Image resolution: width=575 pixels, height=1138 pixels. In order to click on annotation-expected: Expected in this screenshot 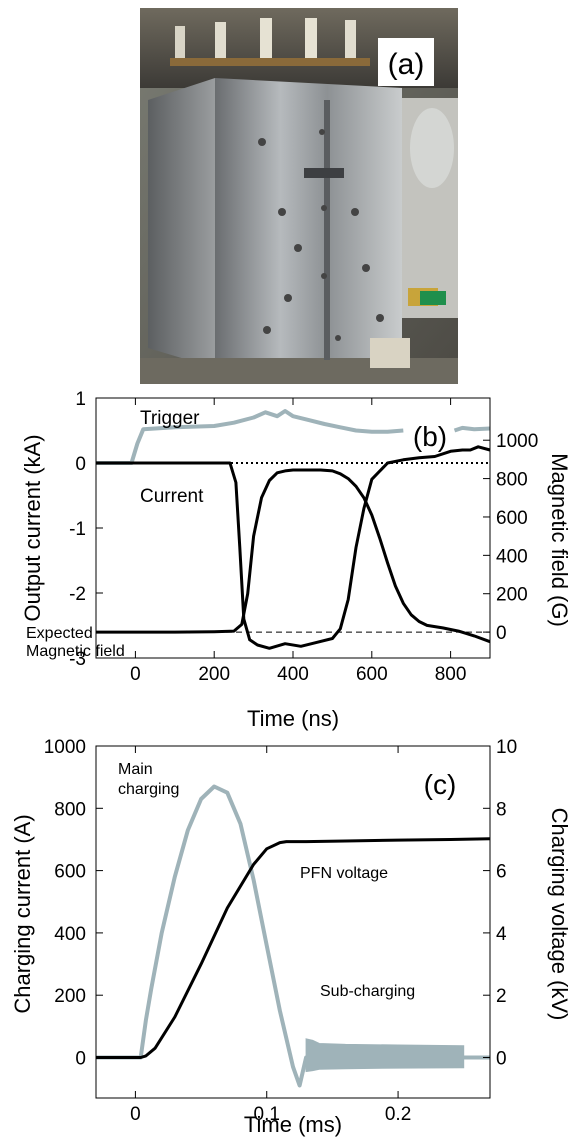, I will do `click(59, 633)`.